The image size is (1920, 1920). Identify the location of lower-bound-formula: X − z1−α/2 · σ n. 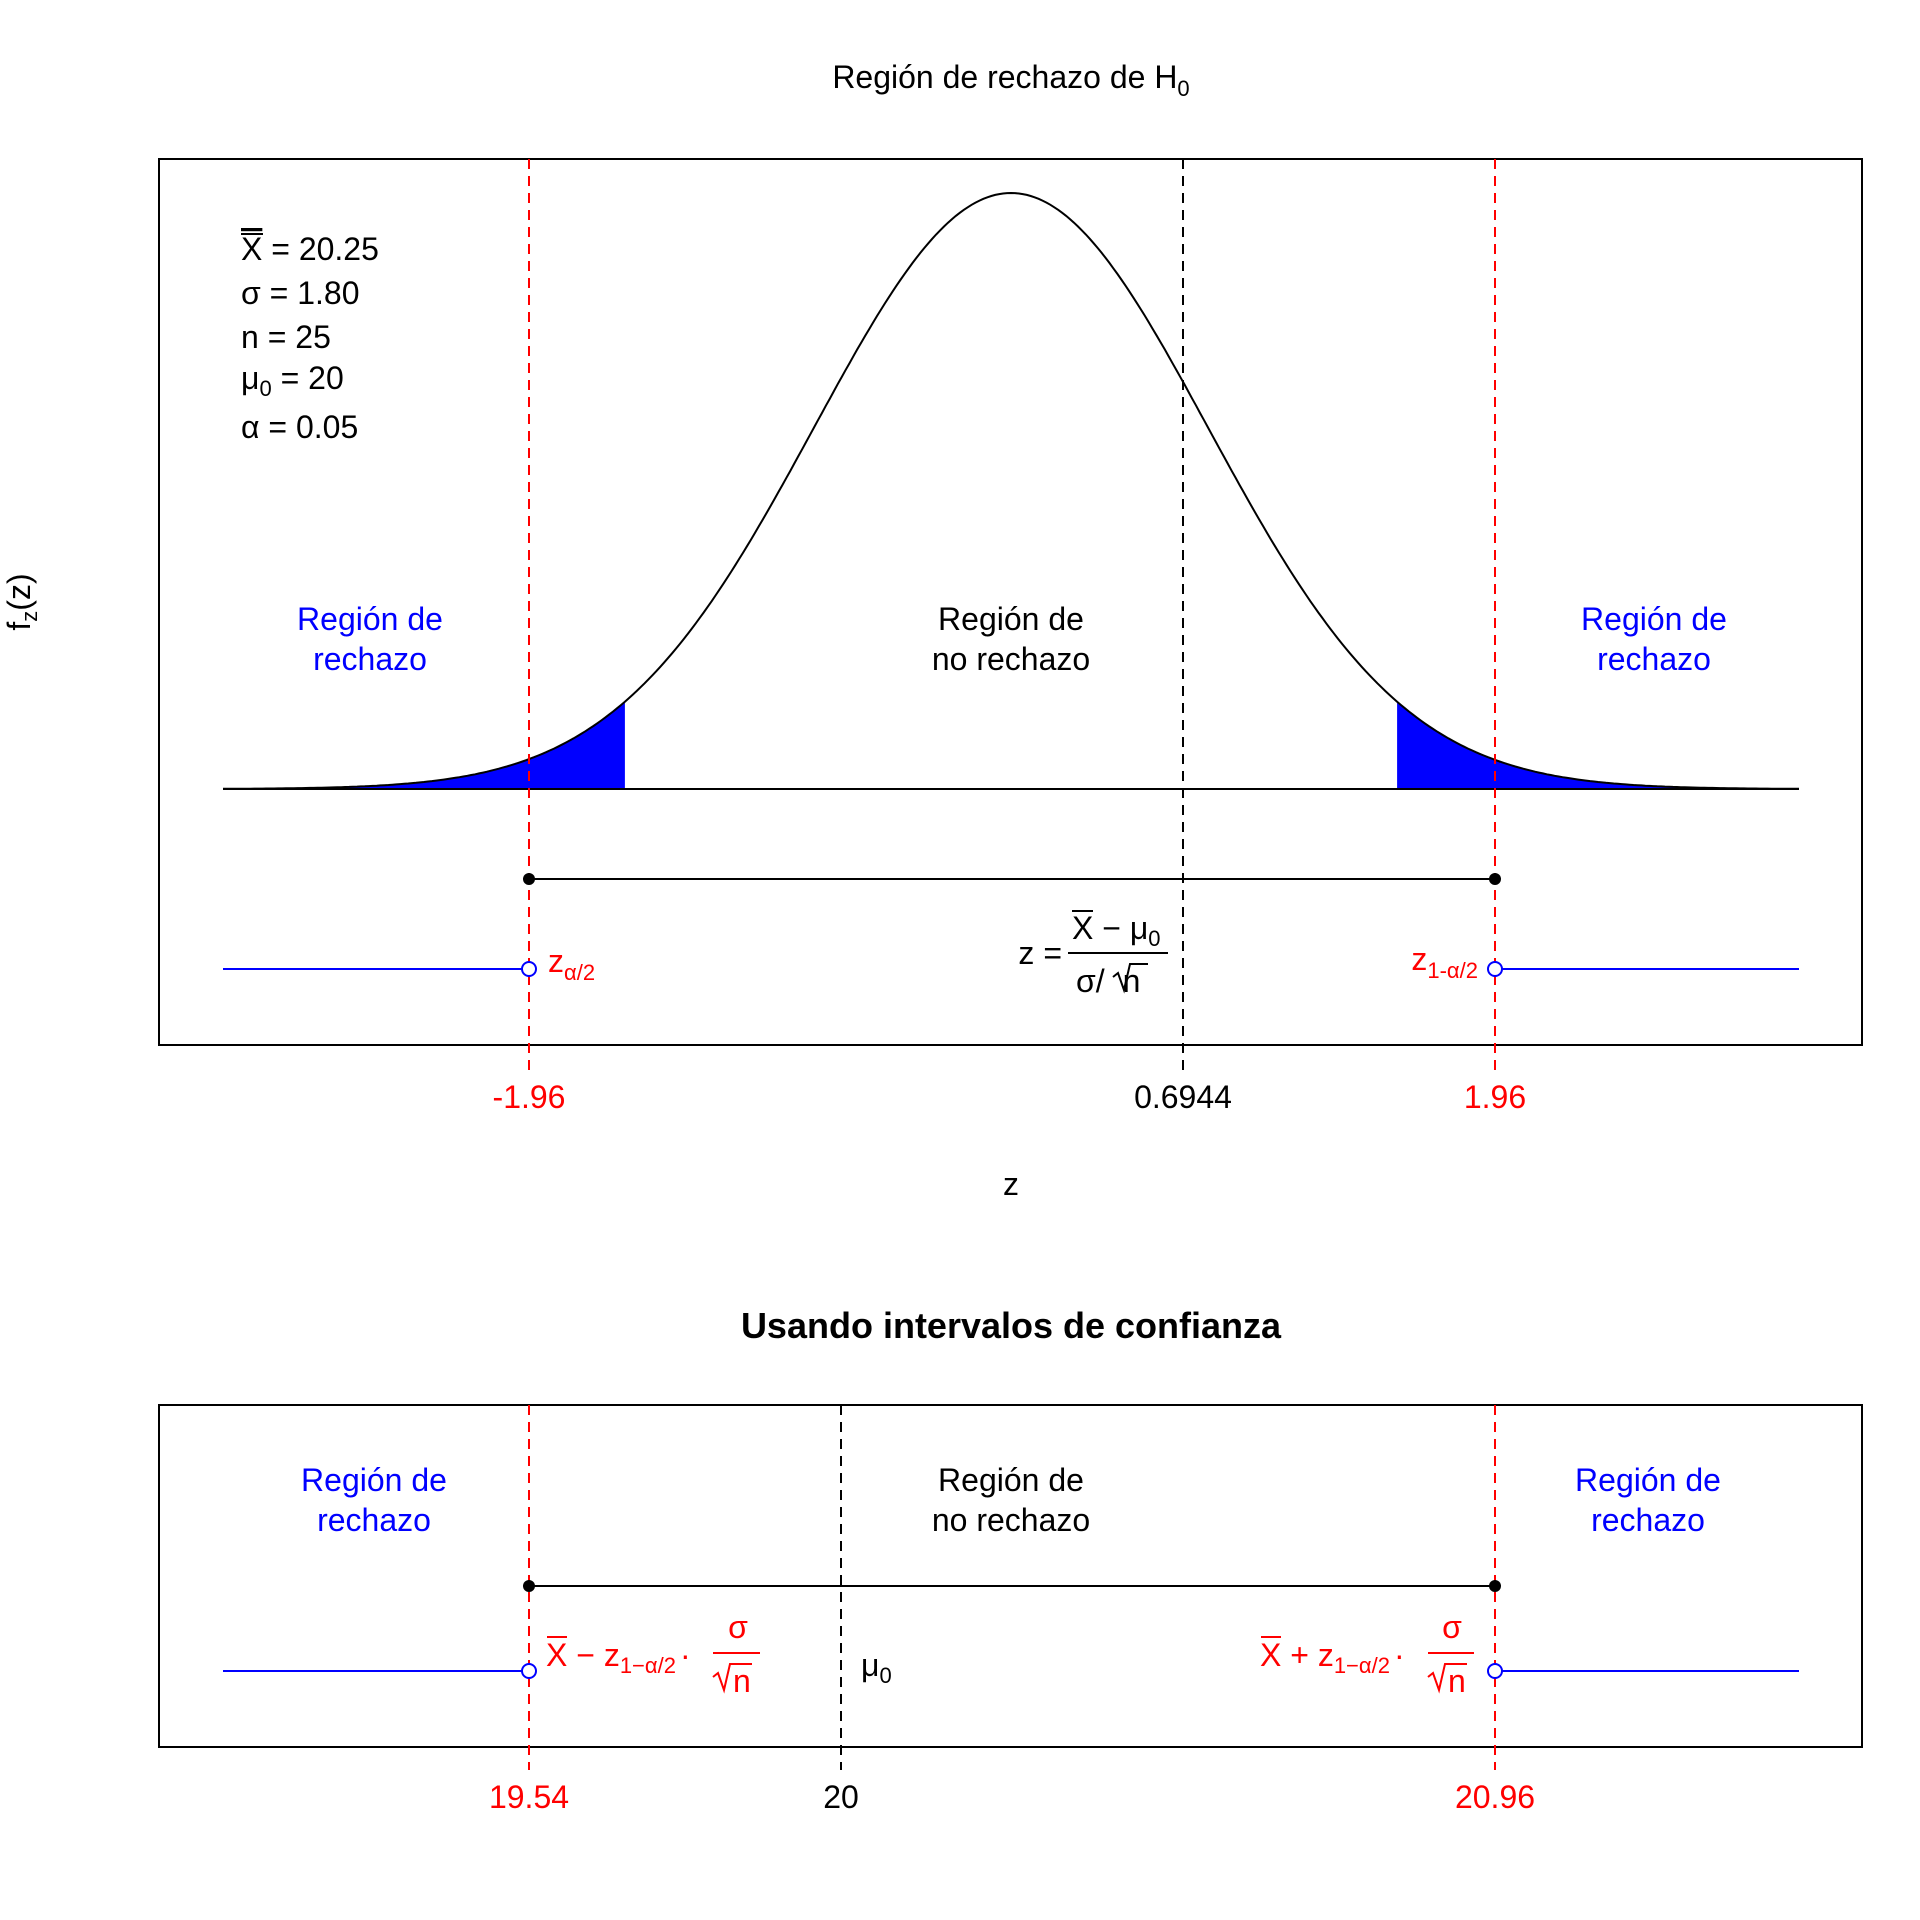
(653, 1654).